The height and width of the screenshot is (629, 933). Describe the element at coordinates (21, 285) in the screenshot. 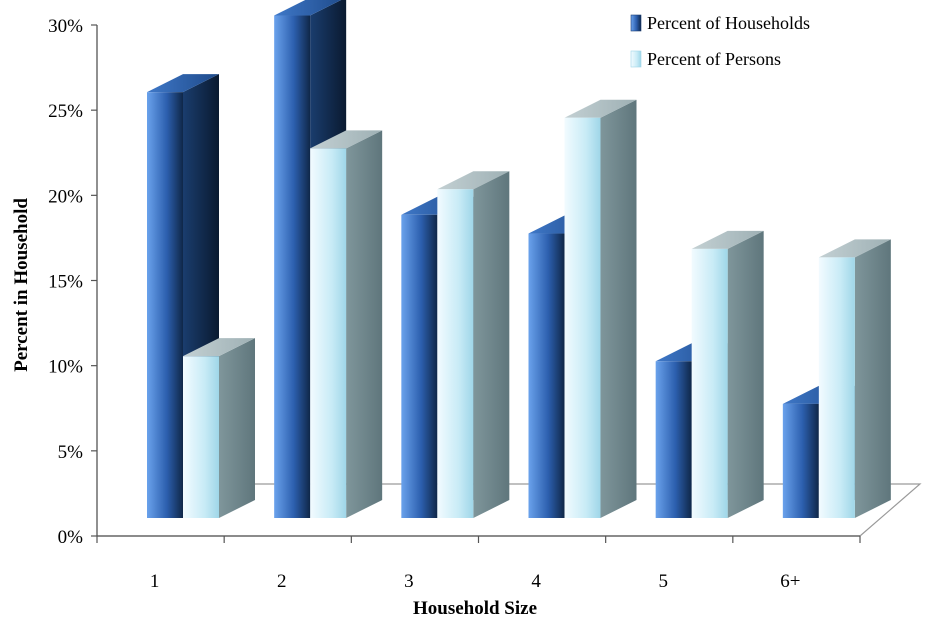

I see `y-axis-label: Percent in Household` at that location.